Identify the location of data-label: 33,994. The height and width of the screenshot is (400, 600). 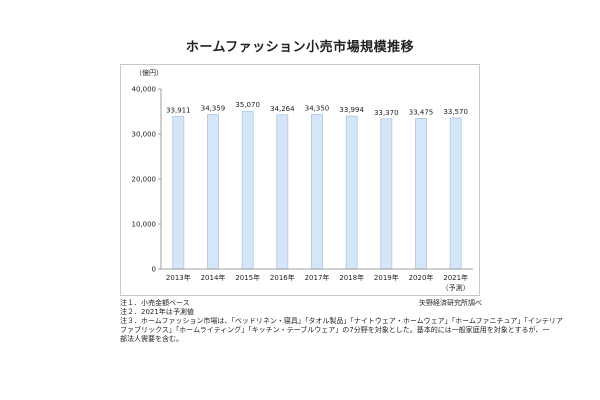
(351, 110).